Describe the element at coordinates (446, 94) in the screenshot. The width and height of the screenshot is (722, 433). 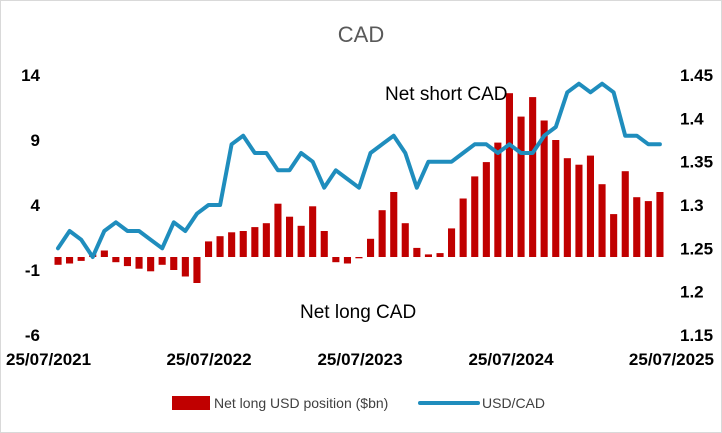
I see `annotation-net-short: Net short CAD` at that location.